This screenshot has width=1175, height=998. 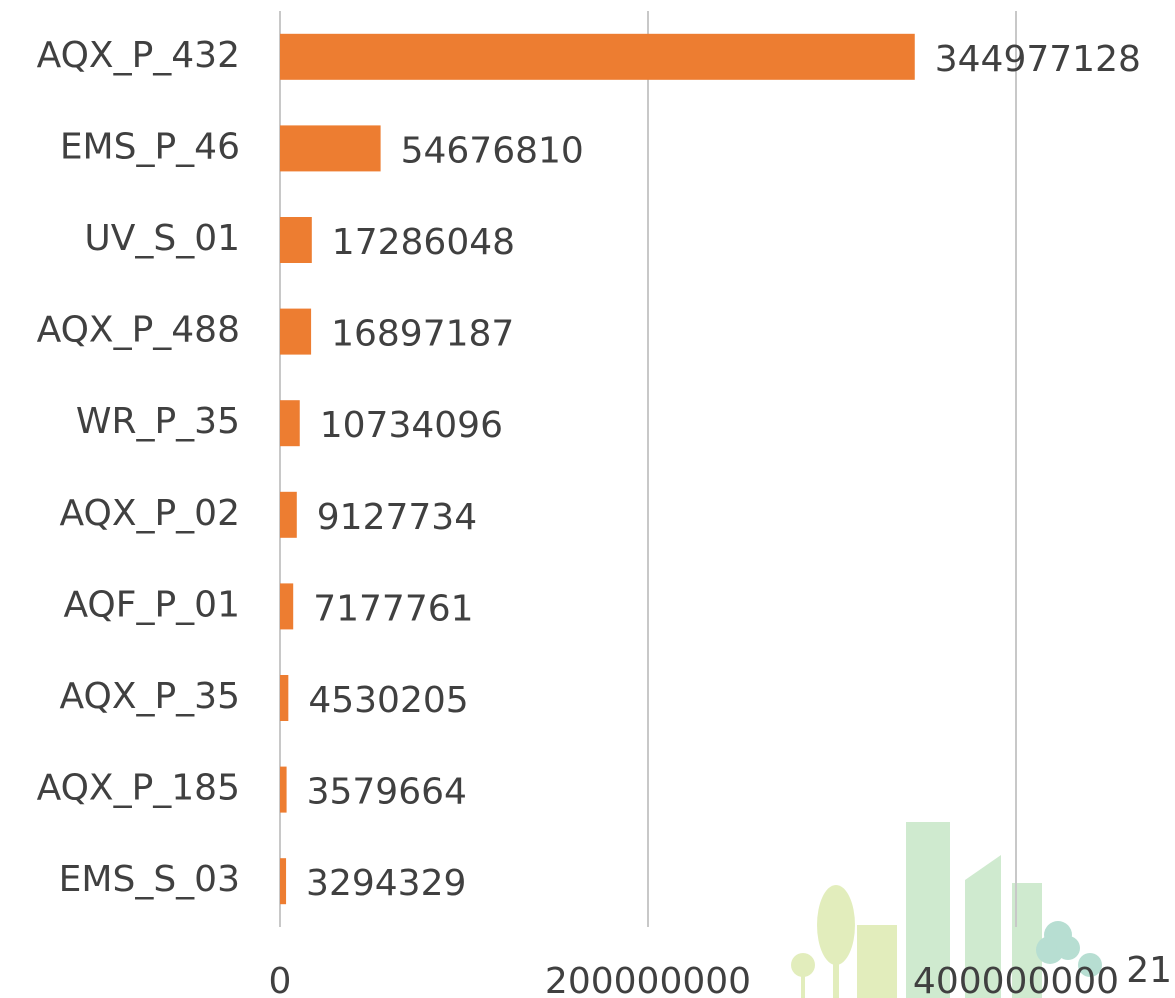 What do you see at coordinates (393, 608) in the screenshot?
I see `value-label: 7177761` at bounding box center [393, 608].